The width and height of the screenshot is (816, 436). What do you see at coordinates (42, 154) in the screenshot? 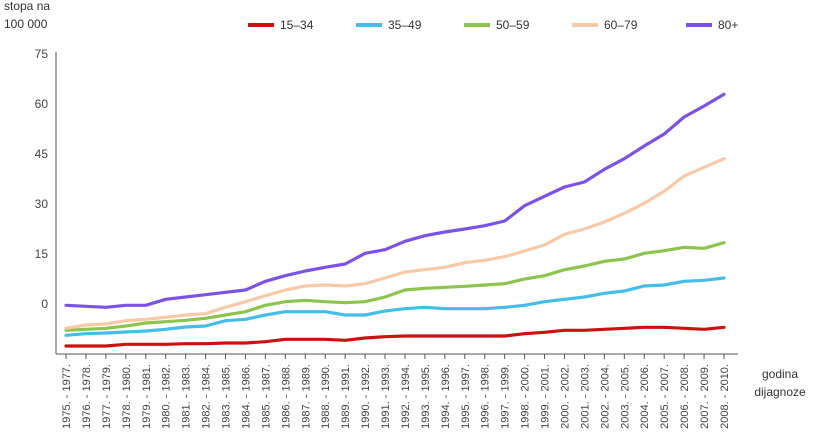
I see `y-tick-label: 45` at bounding box center [42, 154].